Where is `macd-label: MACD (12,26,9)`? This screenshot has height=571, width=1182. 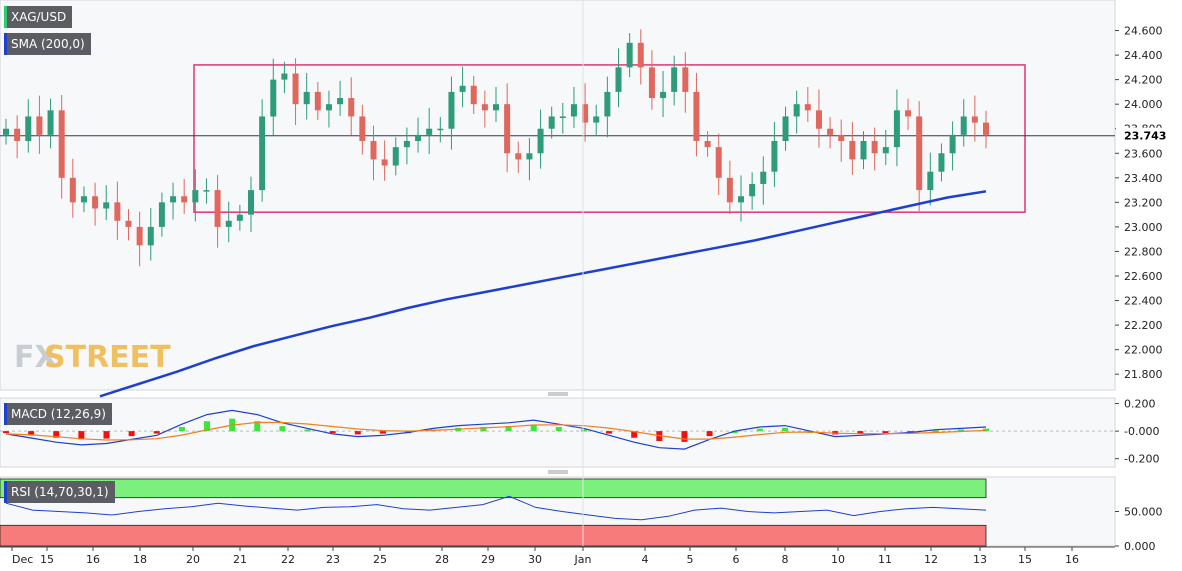 macd-label: MACD (12,26,9) is located at coordinates (58, 414).